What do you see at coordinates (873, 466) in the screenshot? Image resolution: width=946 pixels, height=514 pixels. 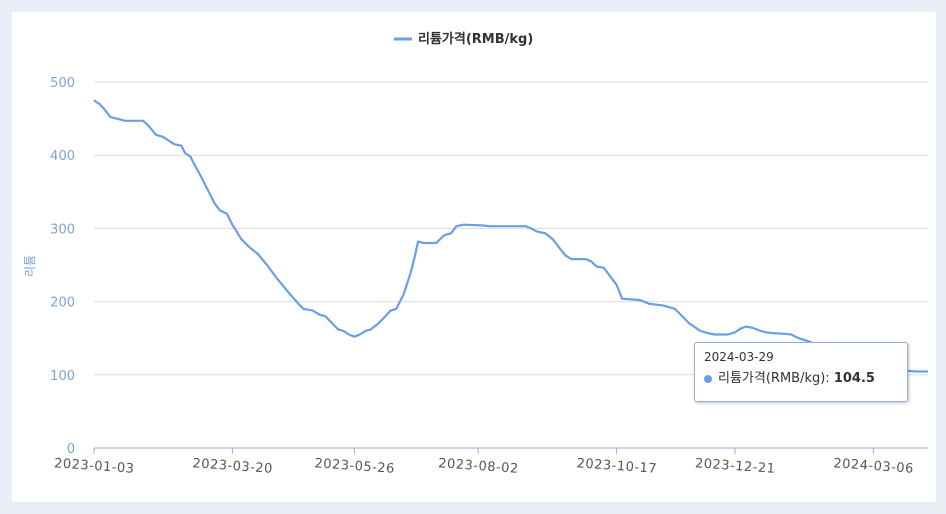 I see `x-tick-label: 2024-03-06` at bounding box center [873, 466].